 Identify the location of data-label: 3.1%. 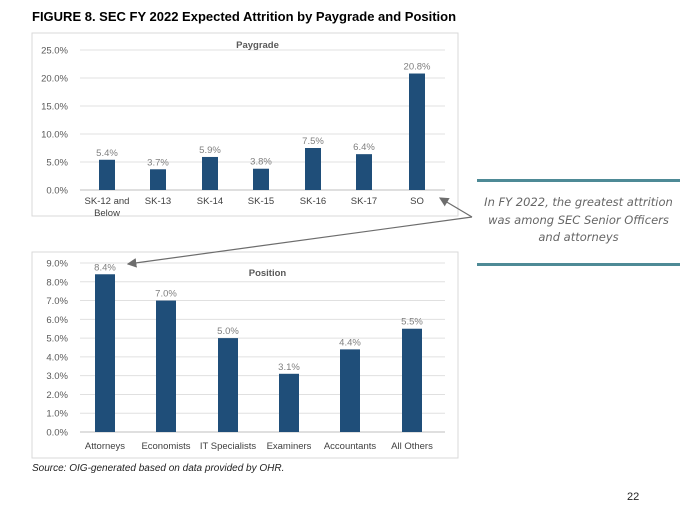
(289, 367).